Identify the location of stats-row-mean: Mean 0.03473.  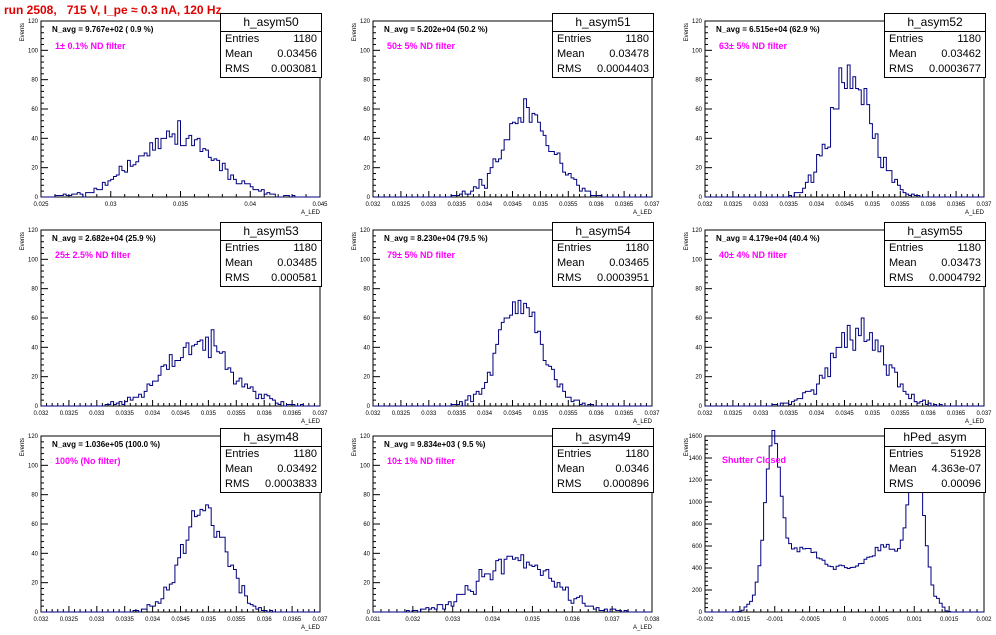
(935, 263).